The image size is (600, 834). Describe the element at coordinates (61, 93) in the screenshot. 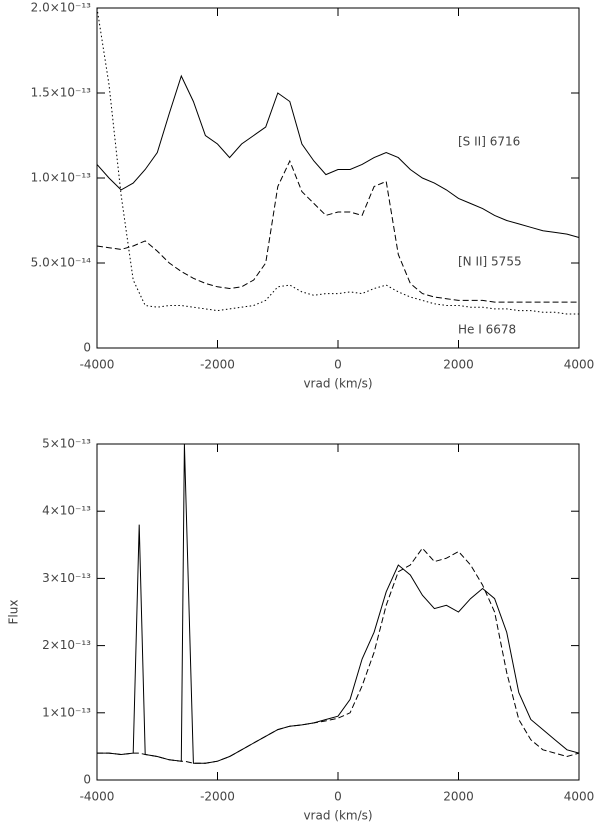

I see `y-tick-label: 1.5×10⁻¹³` at that location.